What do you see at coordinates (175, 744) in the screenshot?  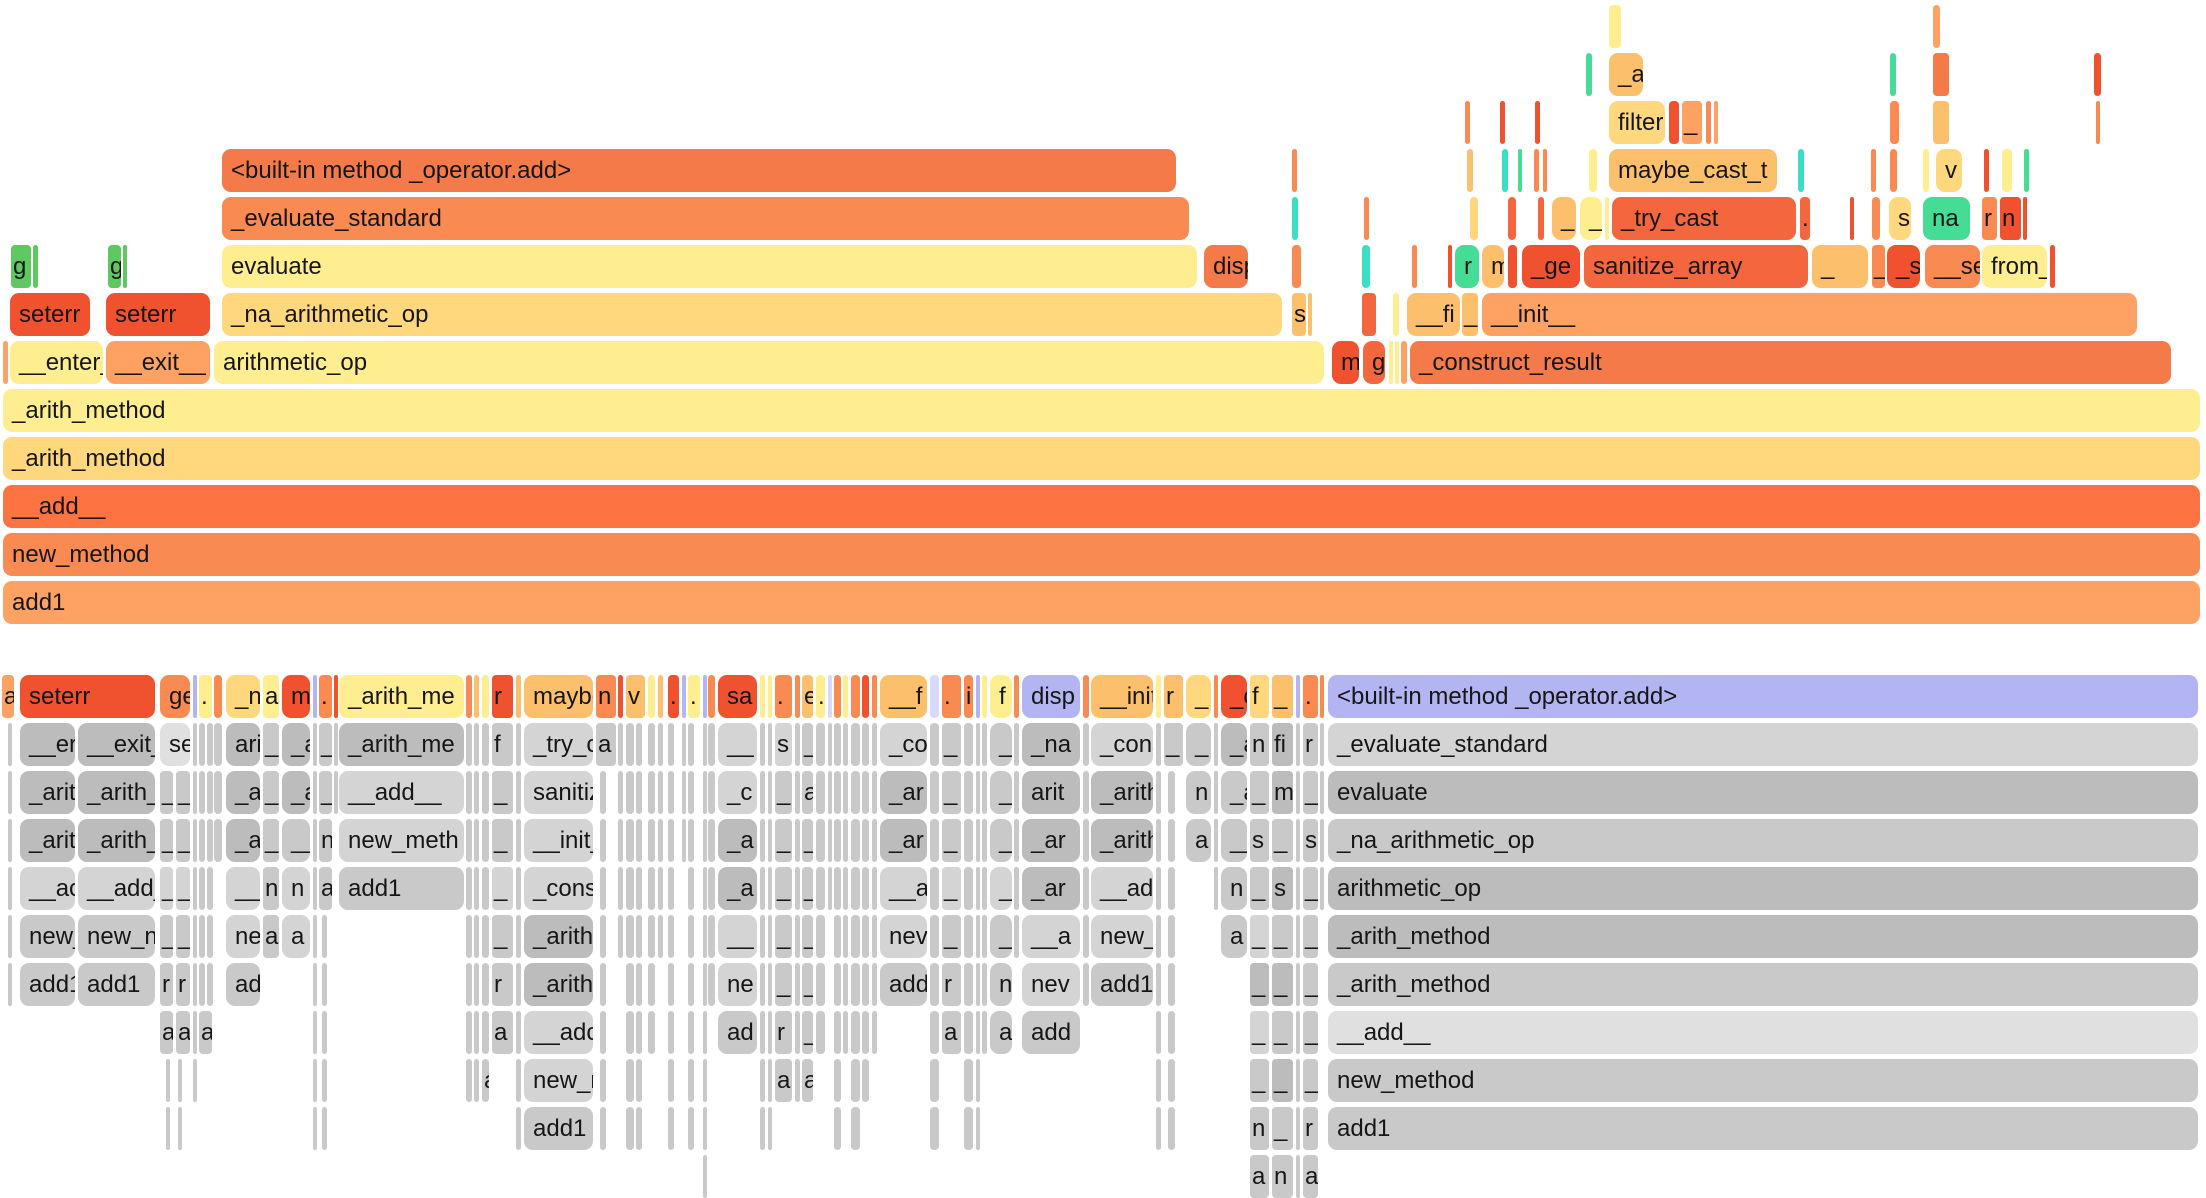 I see `flame-frame-se: se` at bounding box center [175, 744].